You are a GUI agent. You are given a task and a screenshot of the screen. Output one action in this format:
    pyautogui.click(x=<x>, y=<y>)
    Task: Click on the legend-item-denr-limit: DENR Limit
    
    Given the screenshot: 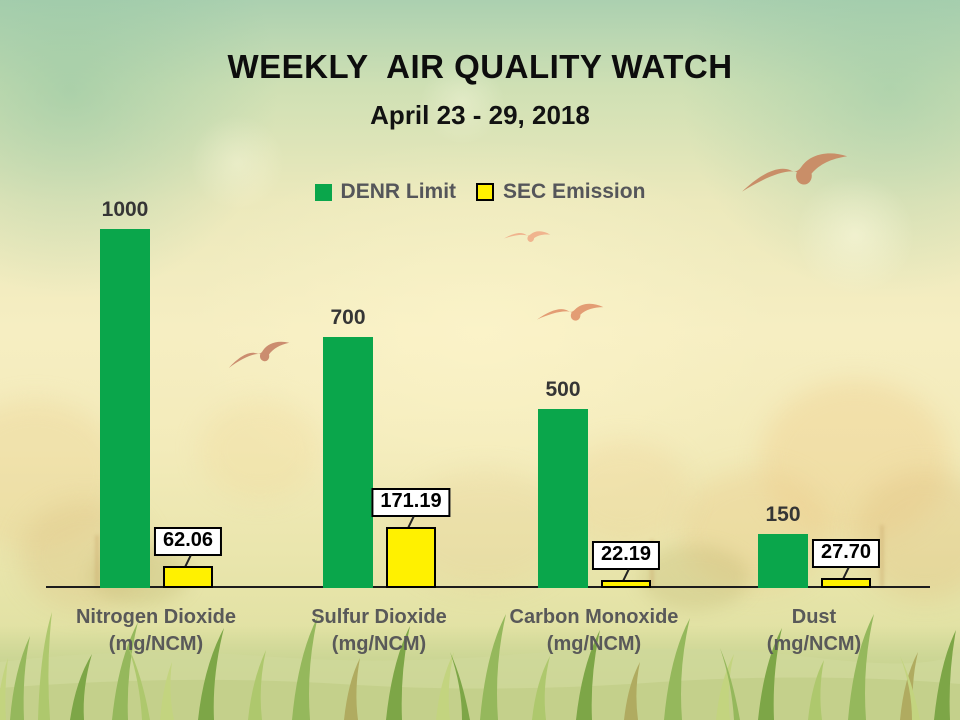 What is the action you would take?
    pyautogui.click(x=385, y=192)
    